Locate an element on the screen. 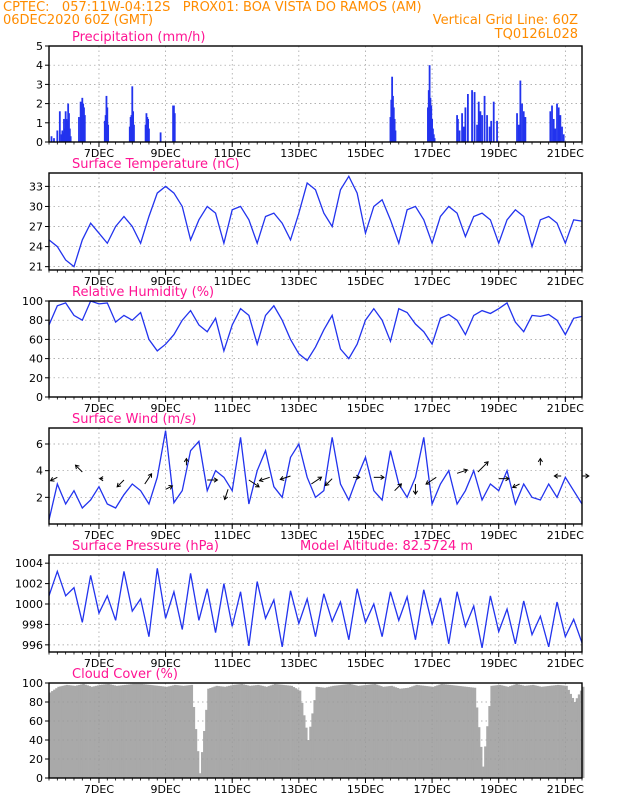 This screenshot has width=618, height=800. y-tick-label: 1002 is located at coordinates (29, 584).